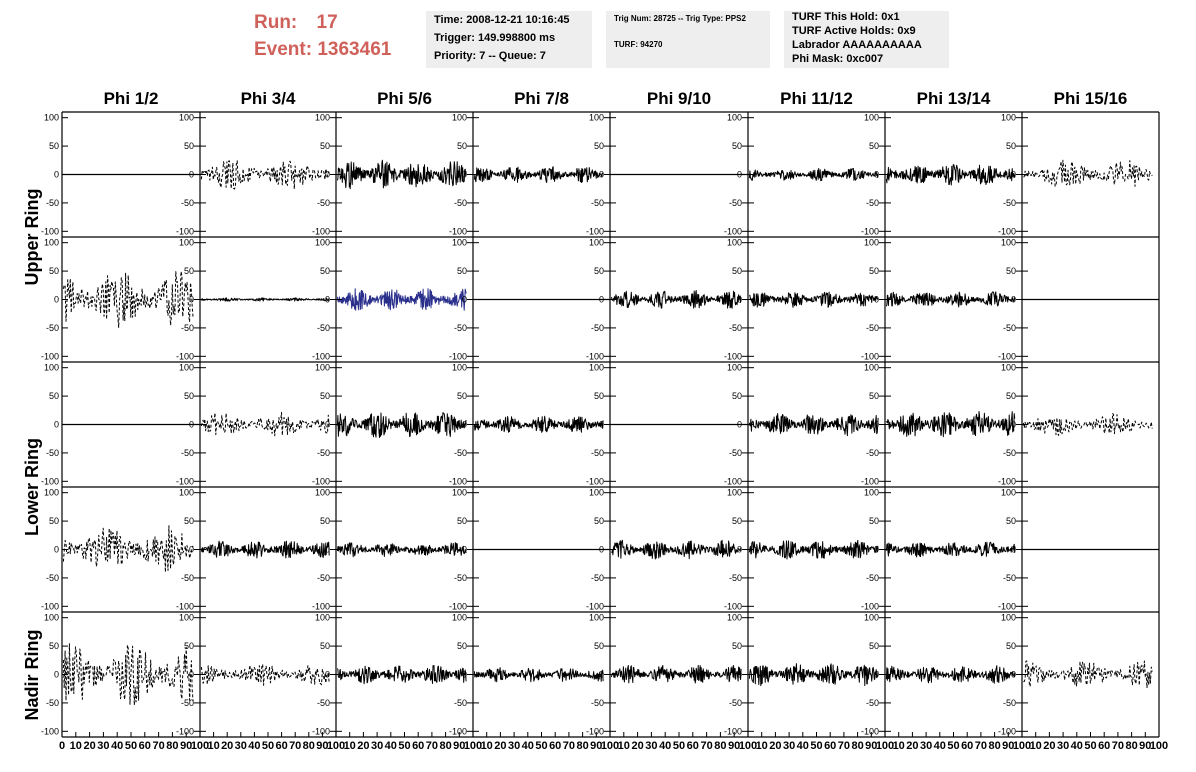  I want to click on column-title: Phi 5/6, so click(404, 98).